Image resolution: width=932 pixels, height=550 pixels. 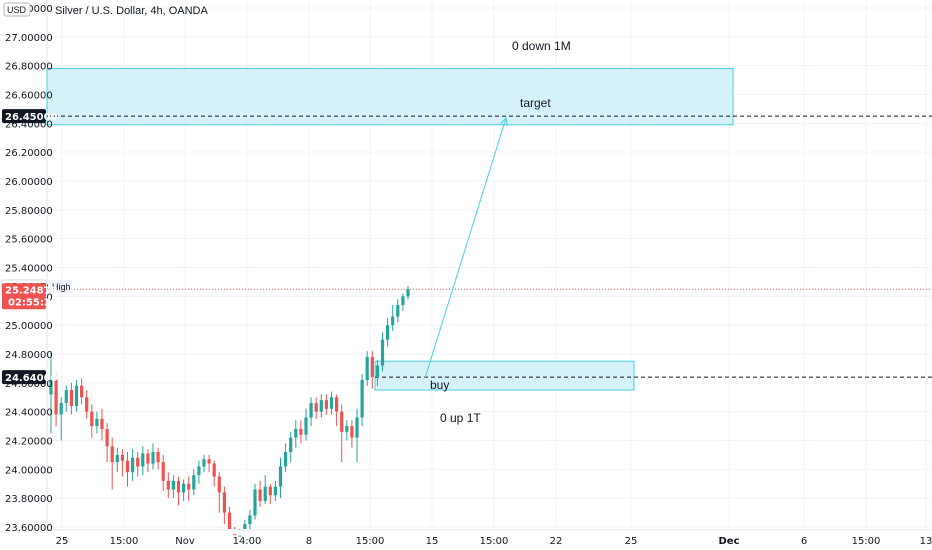 I want to click on y-tick-label: 24.40000, so click(x=29, y=413).